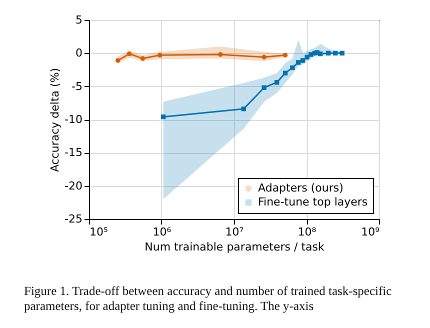 The image size is (430, 328). Describe the element at coordinates (234, 232) in the screenshot. I see `x-tick-label: 10⁷` at that location.